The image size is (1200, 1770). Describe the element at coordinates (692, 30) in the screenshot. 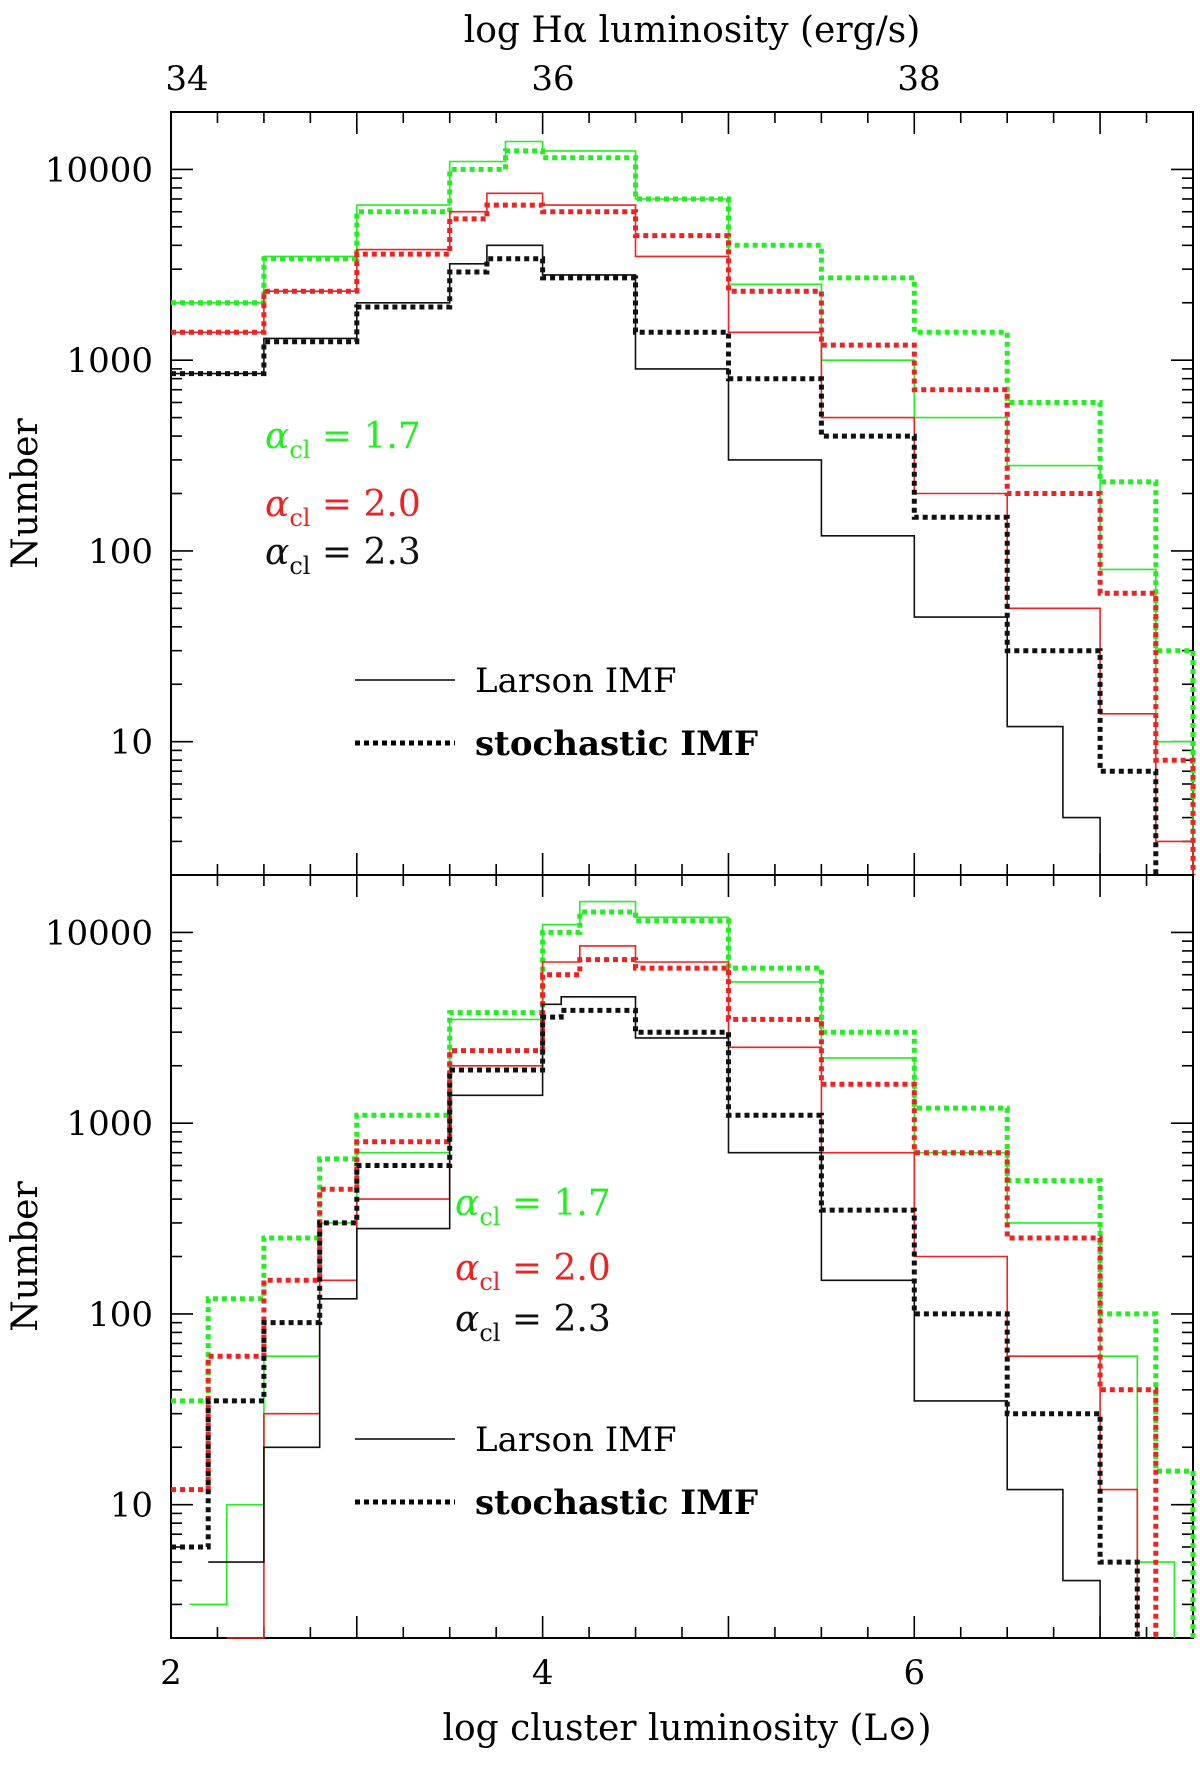

I see `top-axis-label: log Hα luminosity (erg/s)` at that location.